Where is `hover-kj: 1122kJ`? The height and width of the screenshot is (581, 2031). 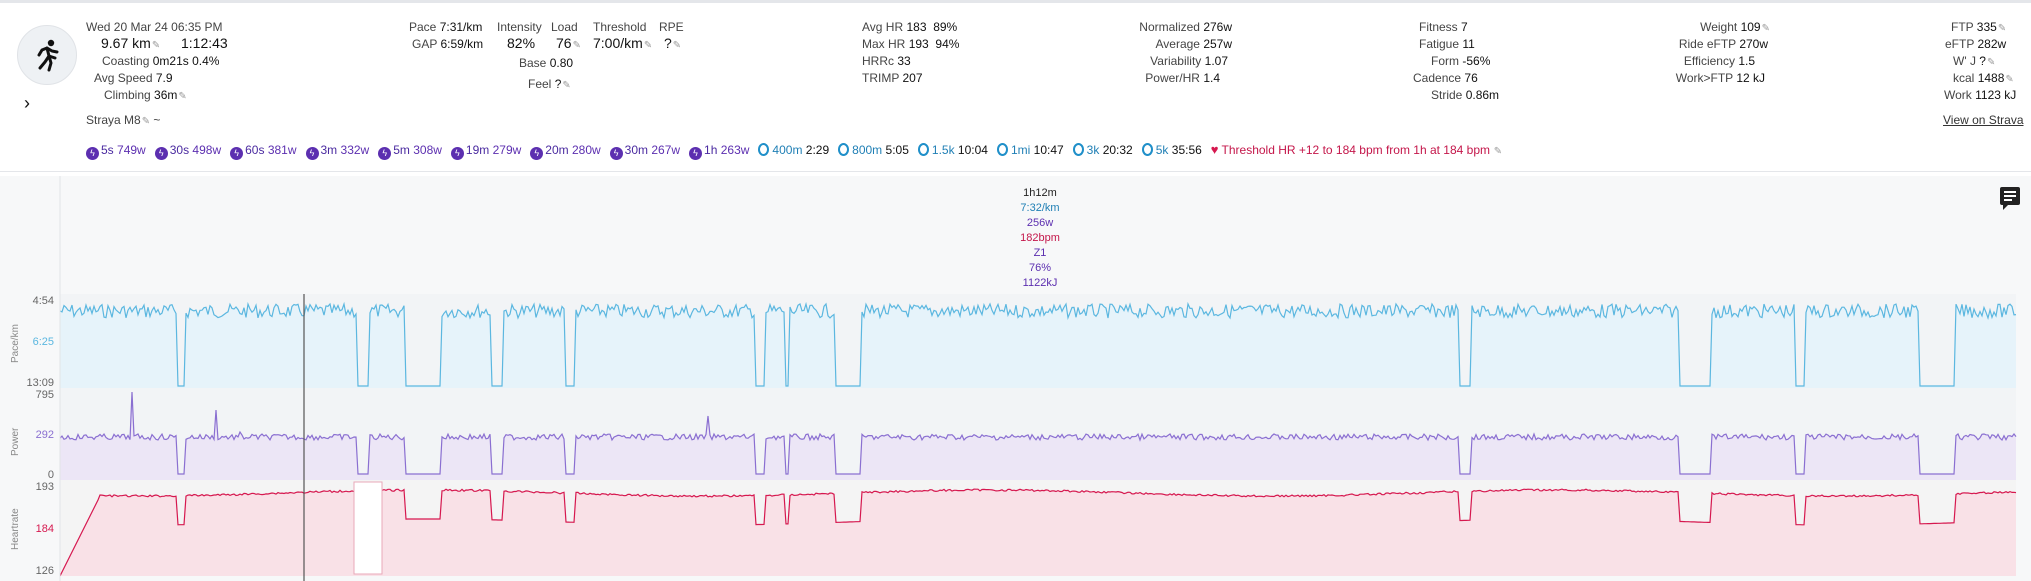 hover-kj: 1122kJ is located at coordinates (1040, 283).